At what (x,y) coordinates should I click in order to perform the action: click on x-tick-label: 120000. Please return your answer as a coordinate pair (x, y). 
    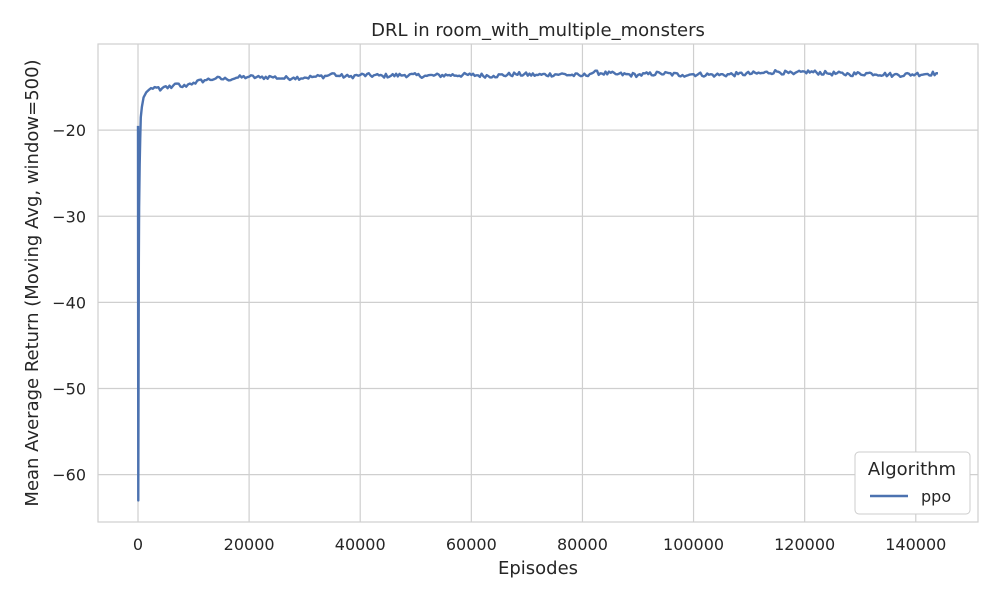
    Looking at the image, I should click on (804, 544).